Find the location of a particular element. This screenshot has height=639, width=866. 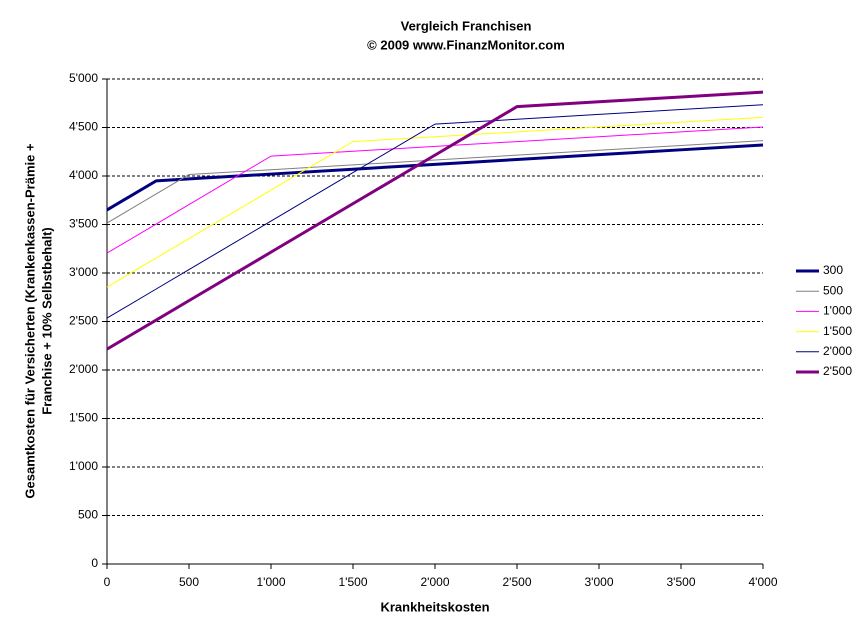

y-tick-label: 5'000 is located at coordinates (83, 78).